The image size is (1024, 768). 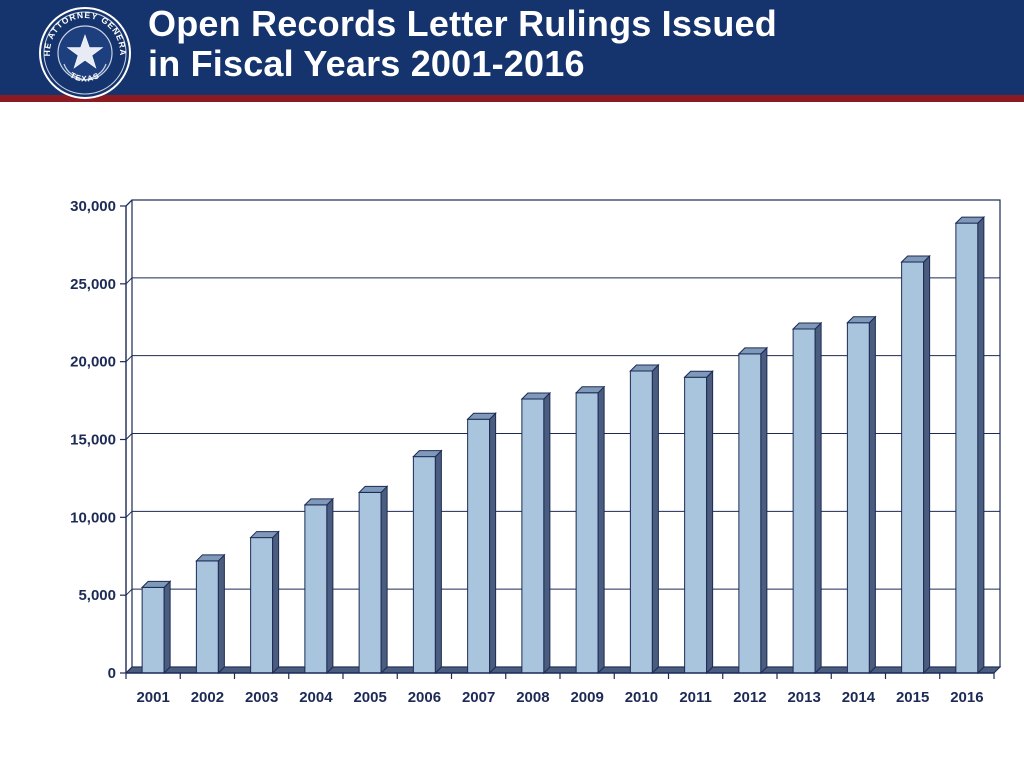 What do you see at coordinates (366, 63) in the screenshot?
I see `page-title-line-2: in Fiscal Years 2001-2016` at bounding box center [366, 63].